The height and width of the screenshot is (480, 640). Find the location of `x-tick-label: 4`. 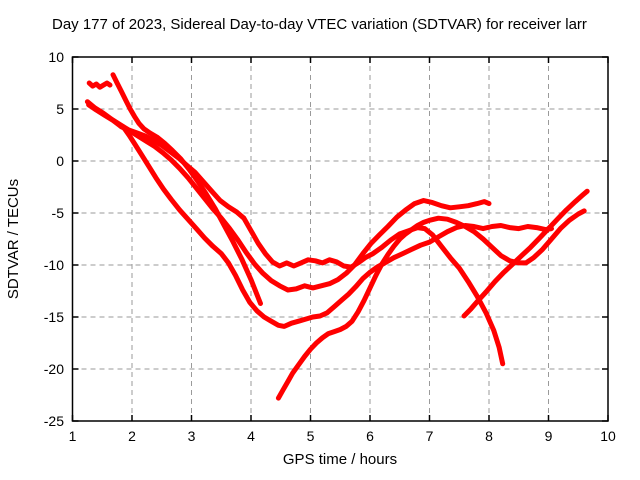

x-tick-label: 4 is located at coordinates (251, 436).